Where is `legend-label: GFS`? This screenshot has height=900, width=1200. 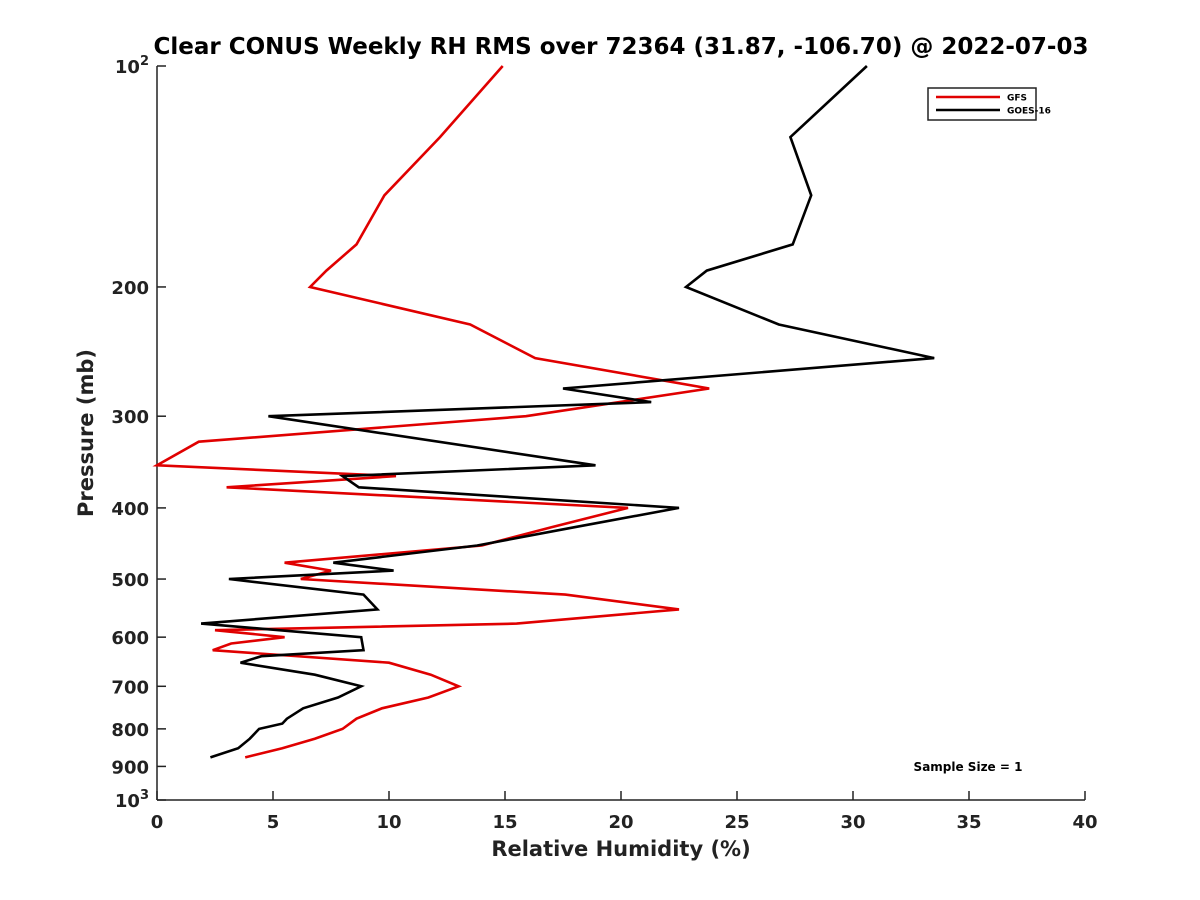 legend-label: GFS is located at coordinates (1017, 99).